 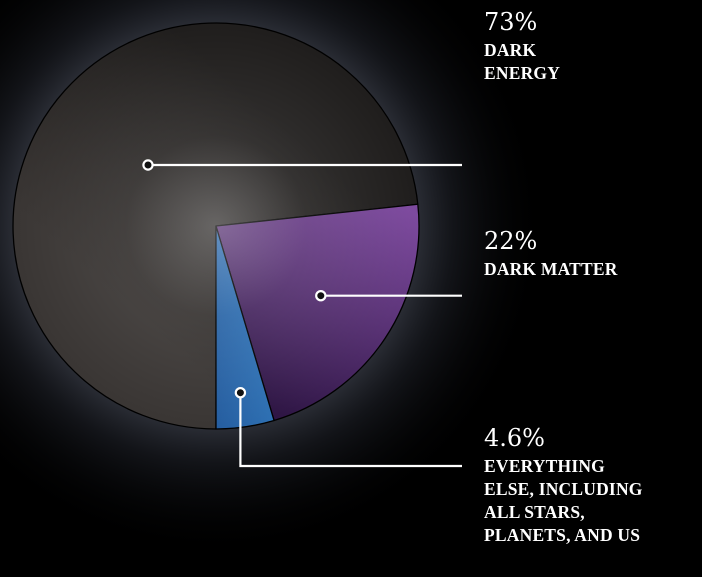 What do you see at coordinates (510, 241) in the screenshot?
I see `percent-label-dark-matter: 22%` at bounding box center [510, 241].